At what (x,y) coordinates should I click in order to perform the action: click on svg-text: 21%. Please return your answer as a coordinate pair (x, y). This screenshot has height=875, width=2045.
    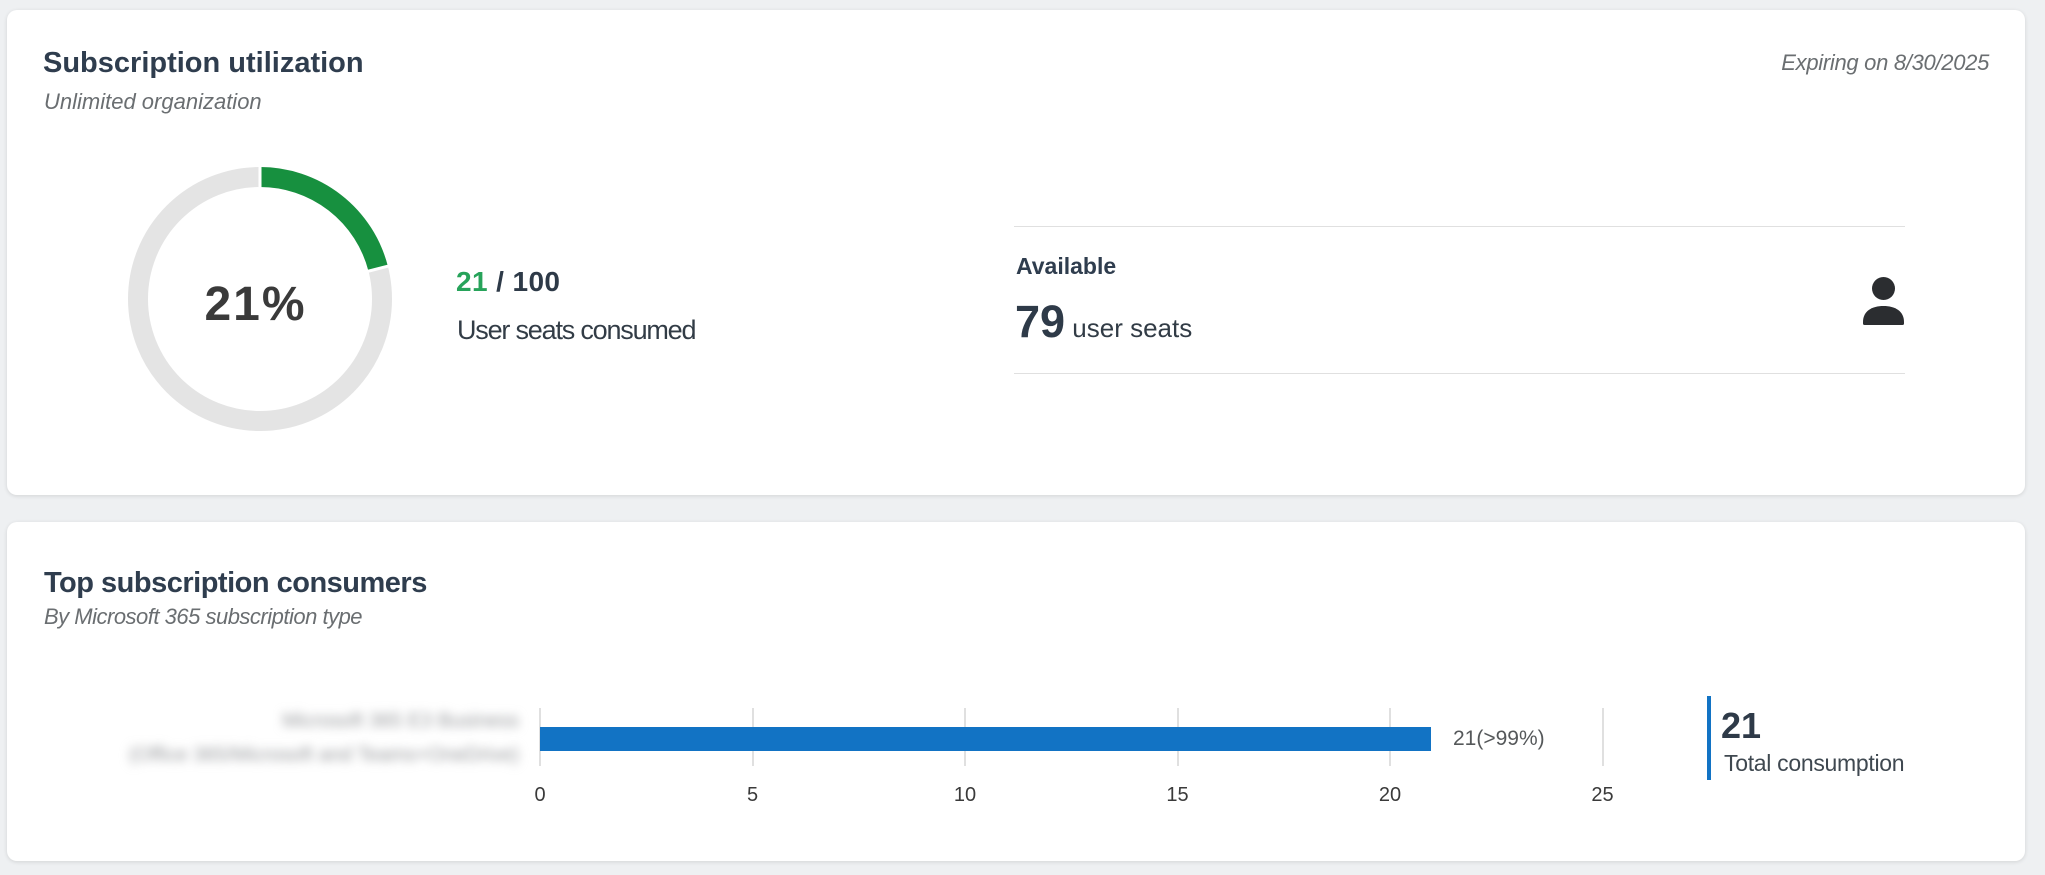
    Looking at the image, I should click on (255, 304).